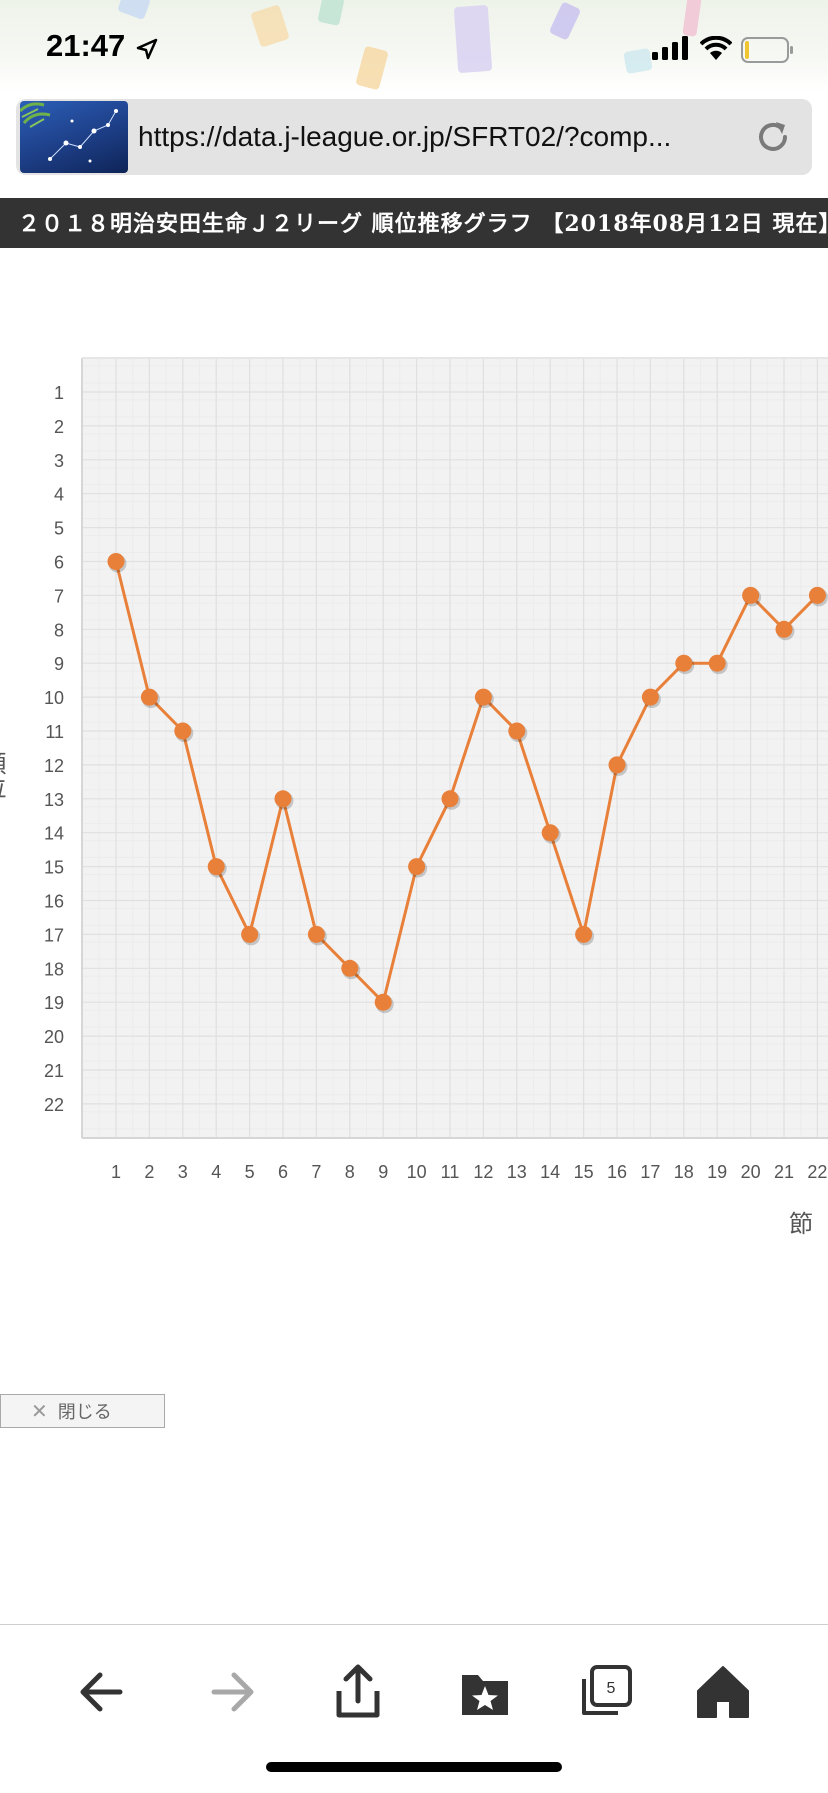 Image resolution: width=828 pixels, height=1793 pixels. What do you see at coordinates (54, 732) in the screenshot?
I see `y-tick-label: 11` at bounding box center [54, 732].